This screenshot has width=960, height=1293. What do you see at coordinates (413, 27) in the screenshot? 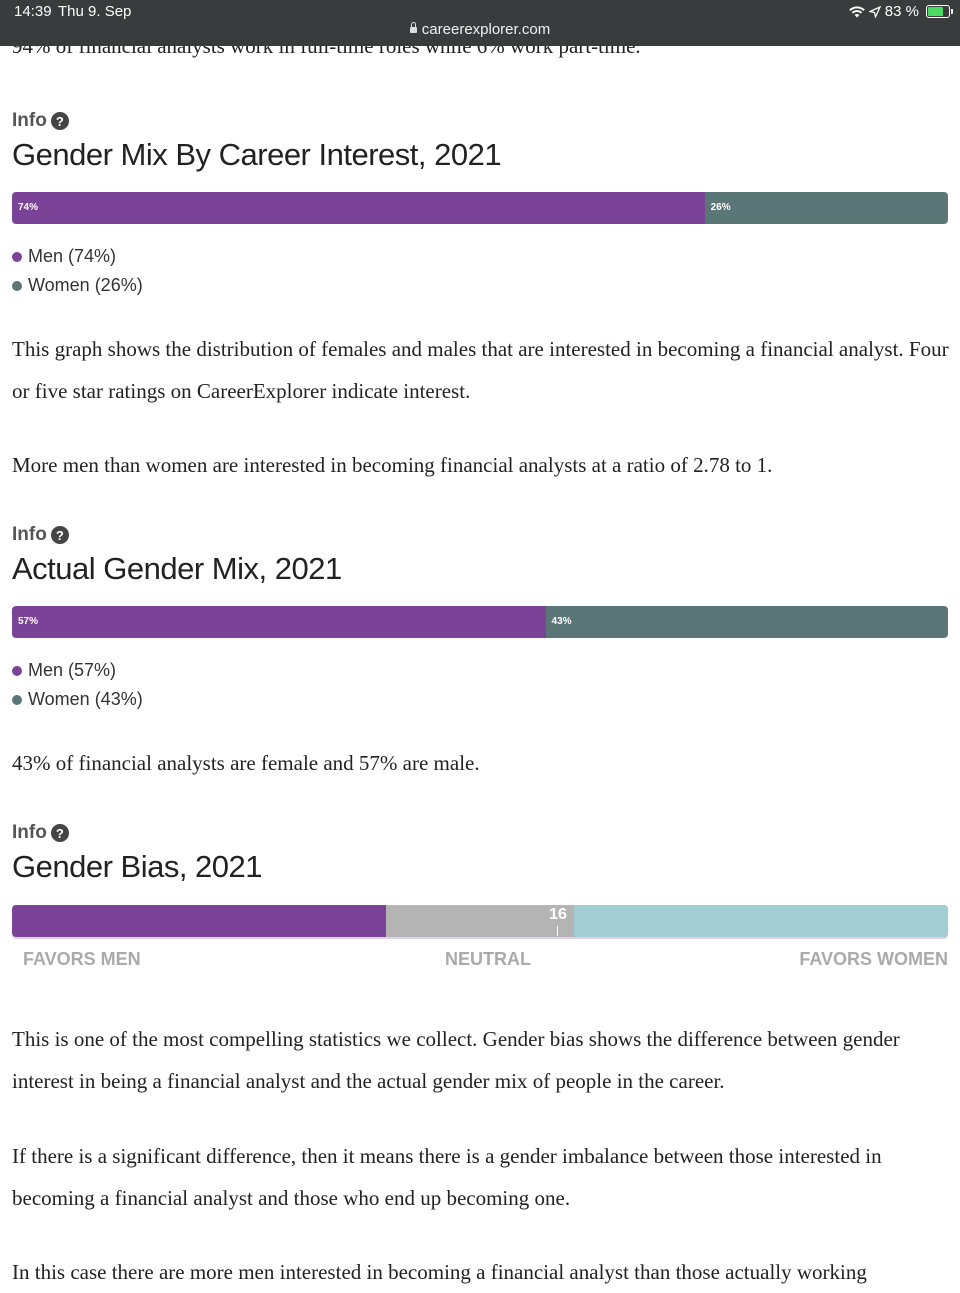
I see `lock-icon` at bounding box center [413, 27].